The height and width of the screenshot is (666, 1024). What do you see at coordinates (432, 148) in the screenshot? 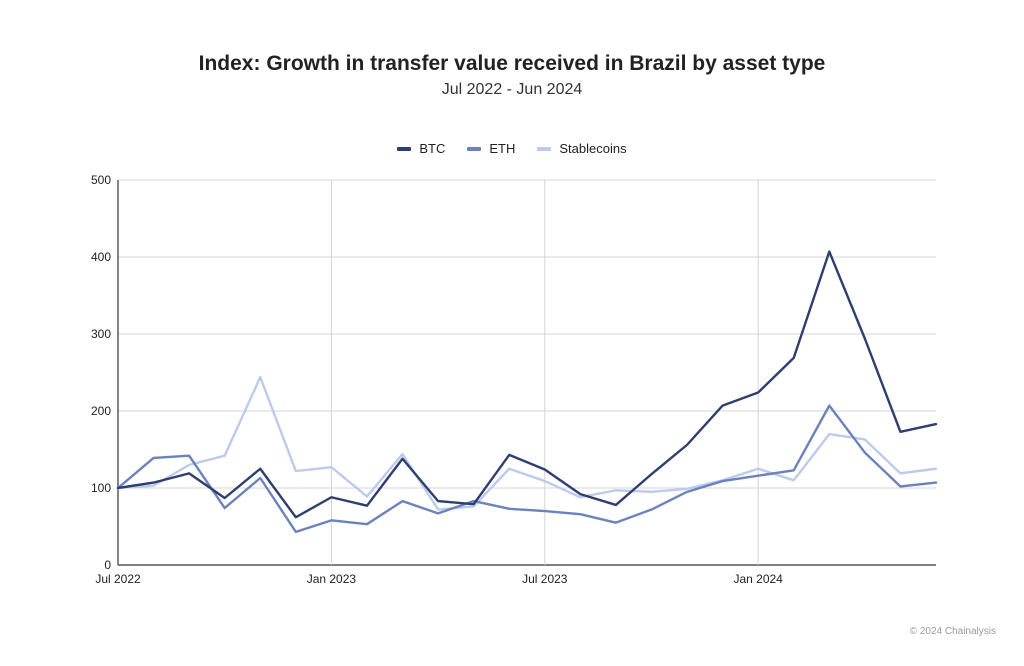
I see `legend-label-btc: BTC` at bounding box center [432, 148].